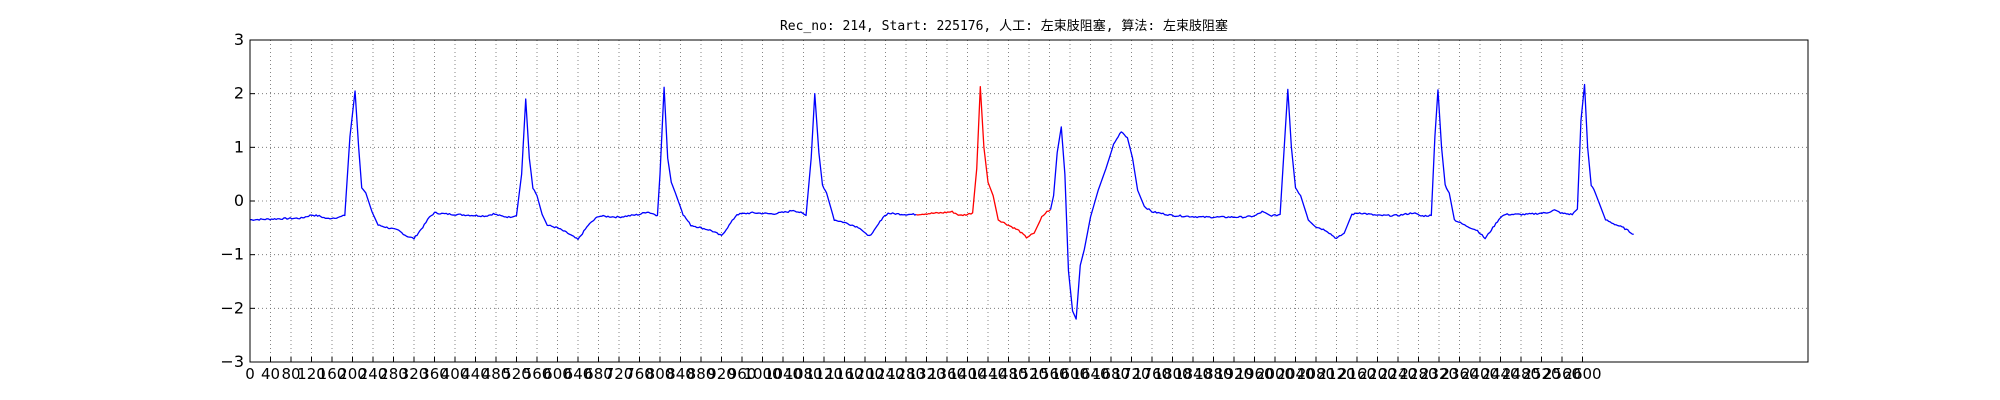 This screenshot has height=400, width=2000. Describe the element at coordinates (373, 374) in the screenshot. I see `x-tick-label: 240` at that location.